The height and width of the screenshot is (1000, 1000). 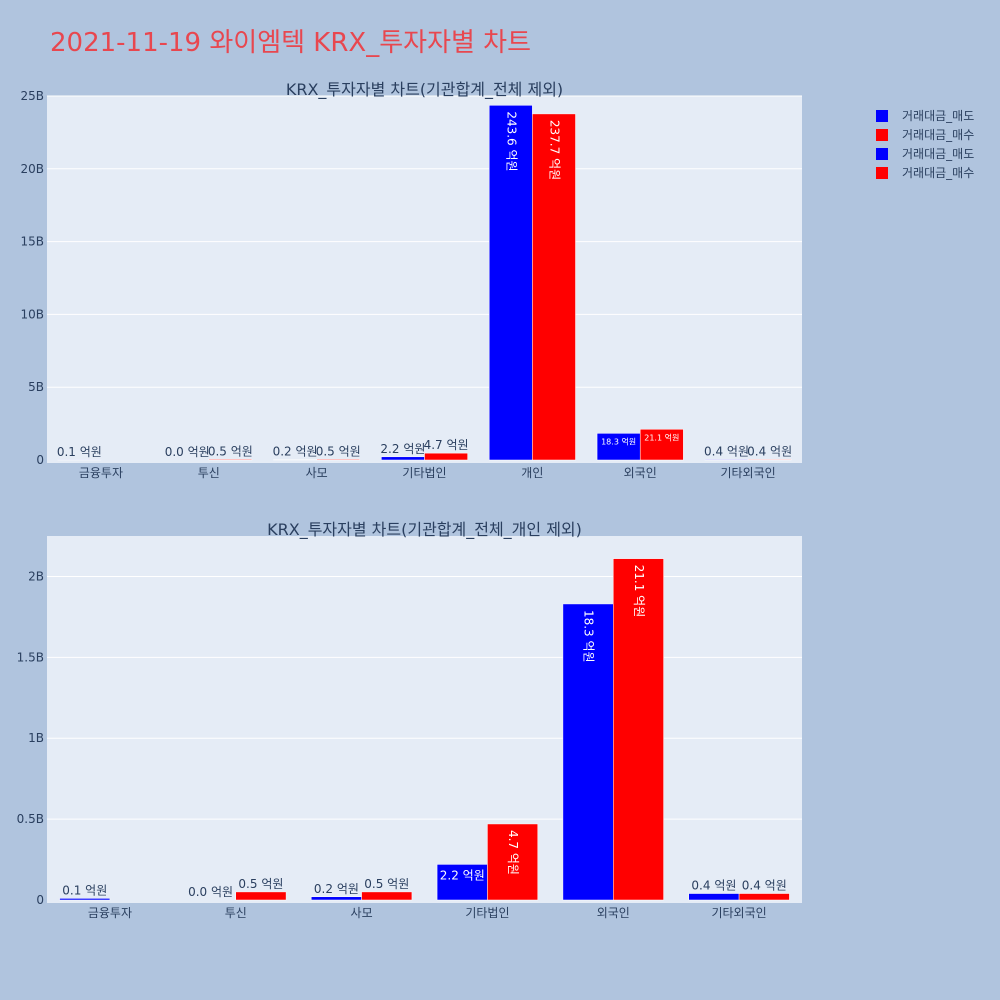 I want to click on y-tick-label: 1.5B, so click(x=30, y=657).